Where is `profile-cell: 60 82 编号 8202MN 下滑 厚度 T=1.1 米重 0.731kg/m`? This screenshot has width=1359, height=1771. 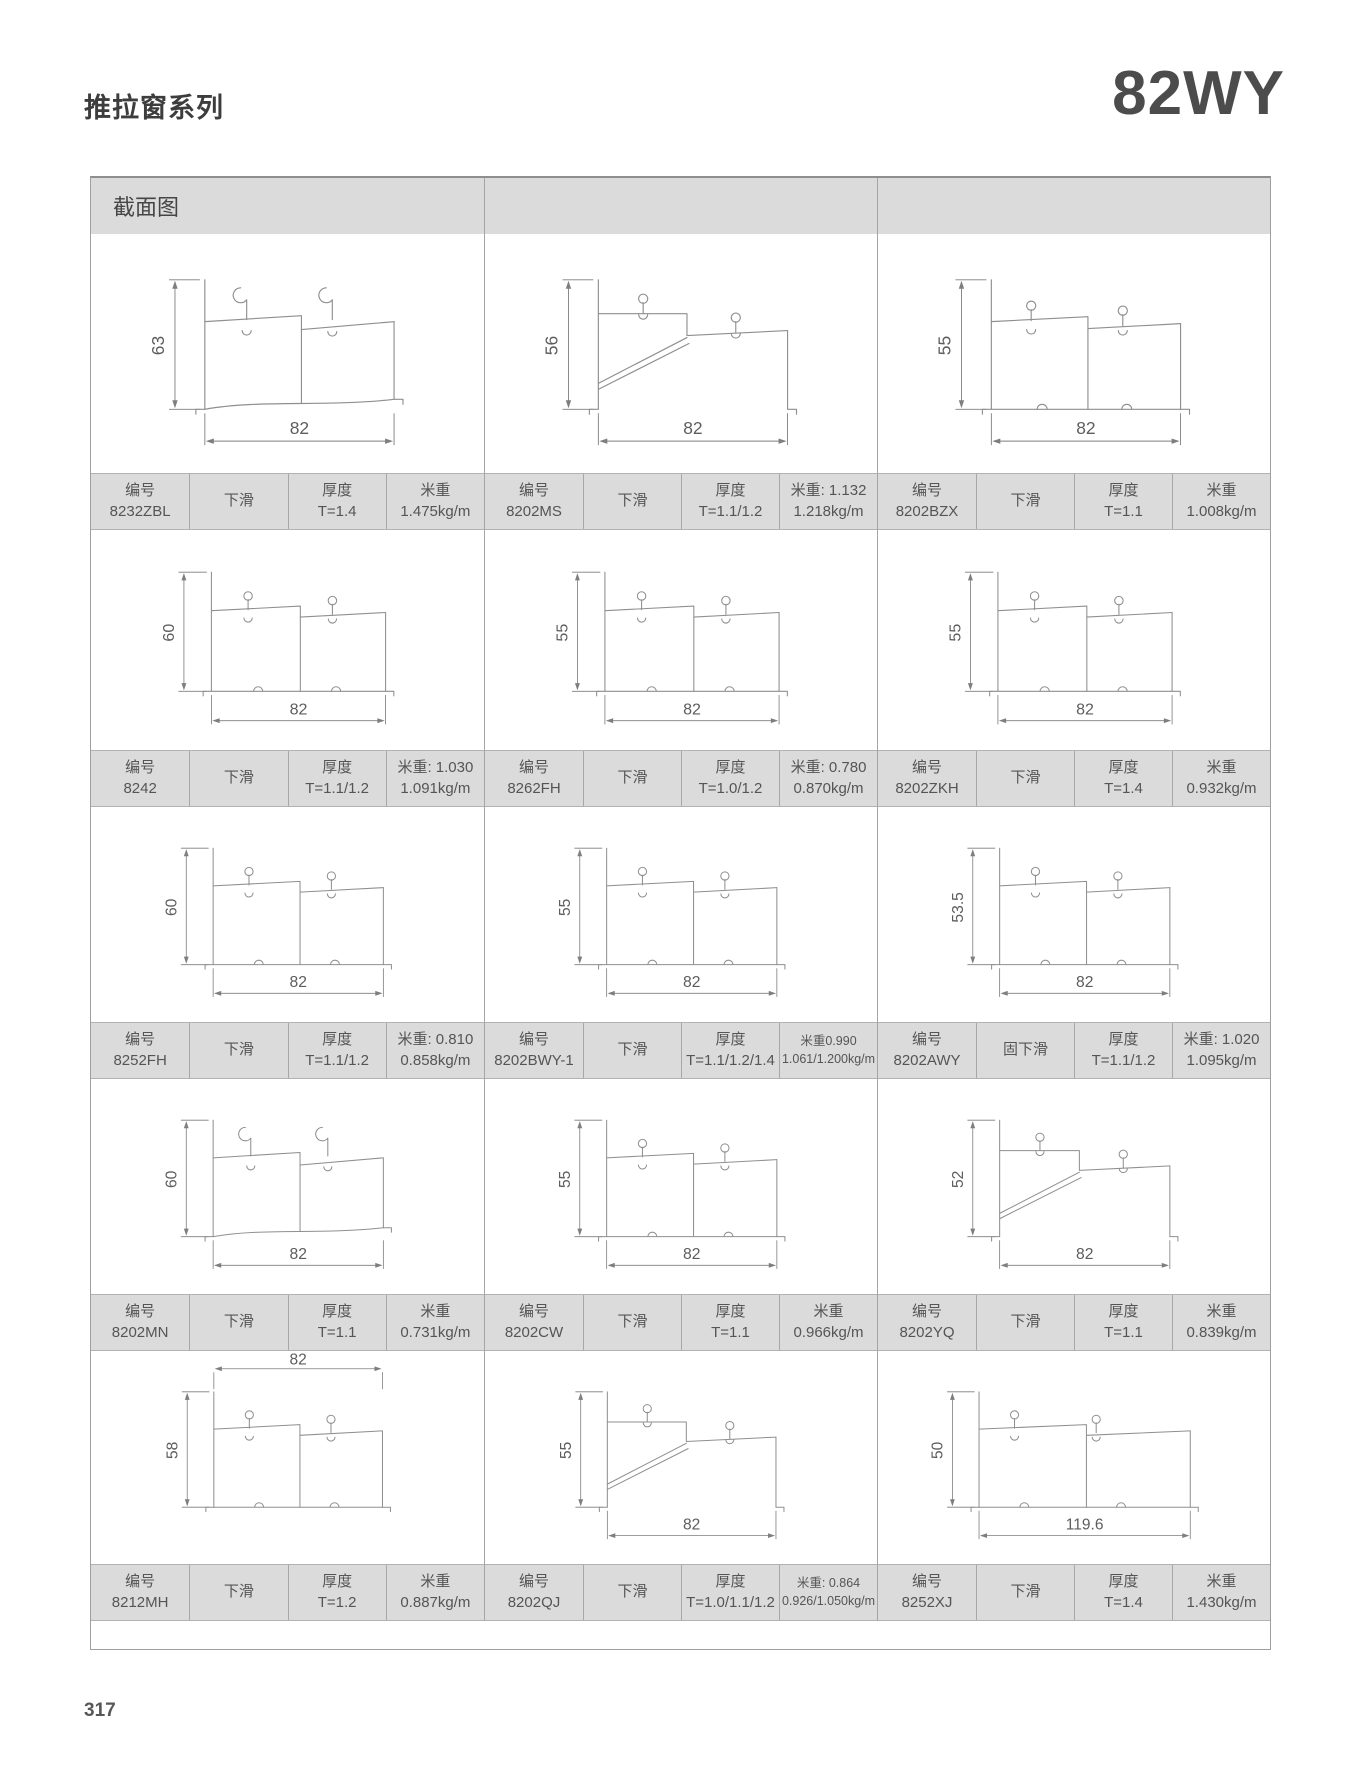
profile-cell: 60 82 编号 8202MN 下滑 厚度 T=1.1 米重 0.731kg/m is located at coordinates (287, 1215).